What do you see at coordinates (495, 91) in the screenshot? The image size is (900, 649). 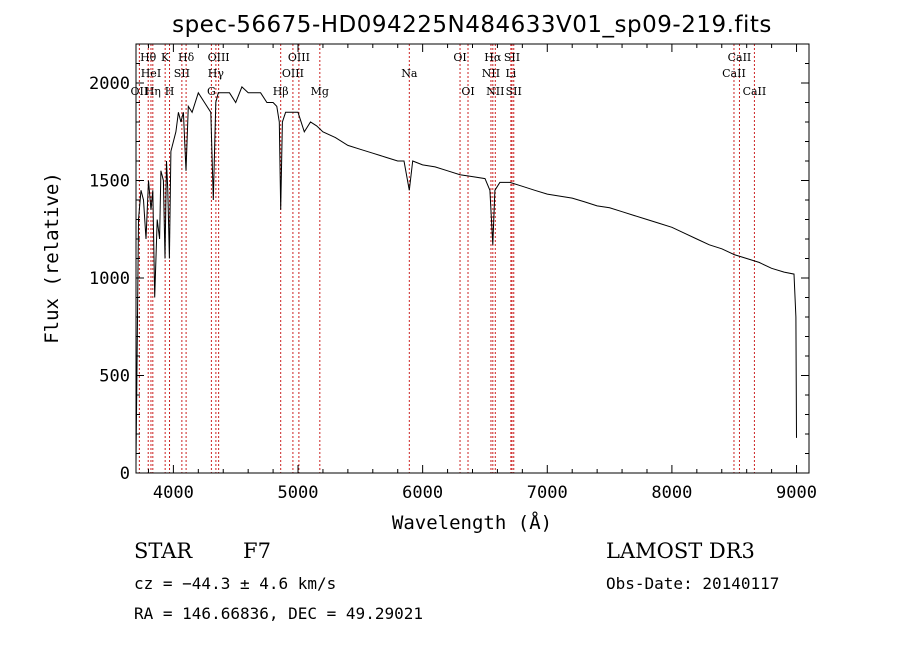 I see `spectral-line-label-22: NII` at bounding box center [495, 91].